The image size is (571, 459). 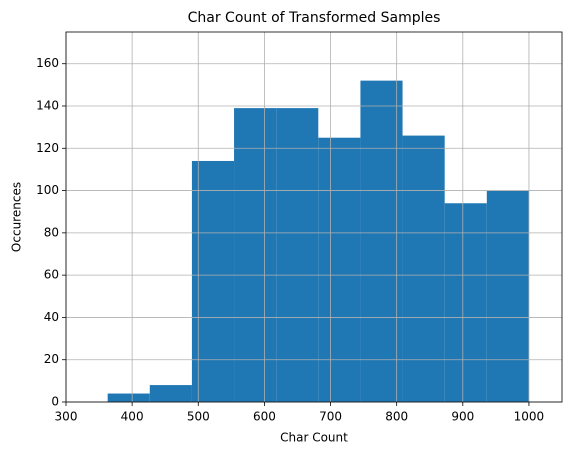 What do you see at coordinates (47, 190) in the screenshot?
I see `y-tick-label: 100` at bounding box center [47, 190].